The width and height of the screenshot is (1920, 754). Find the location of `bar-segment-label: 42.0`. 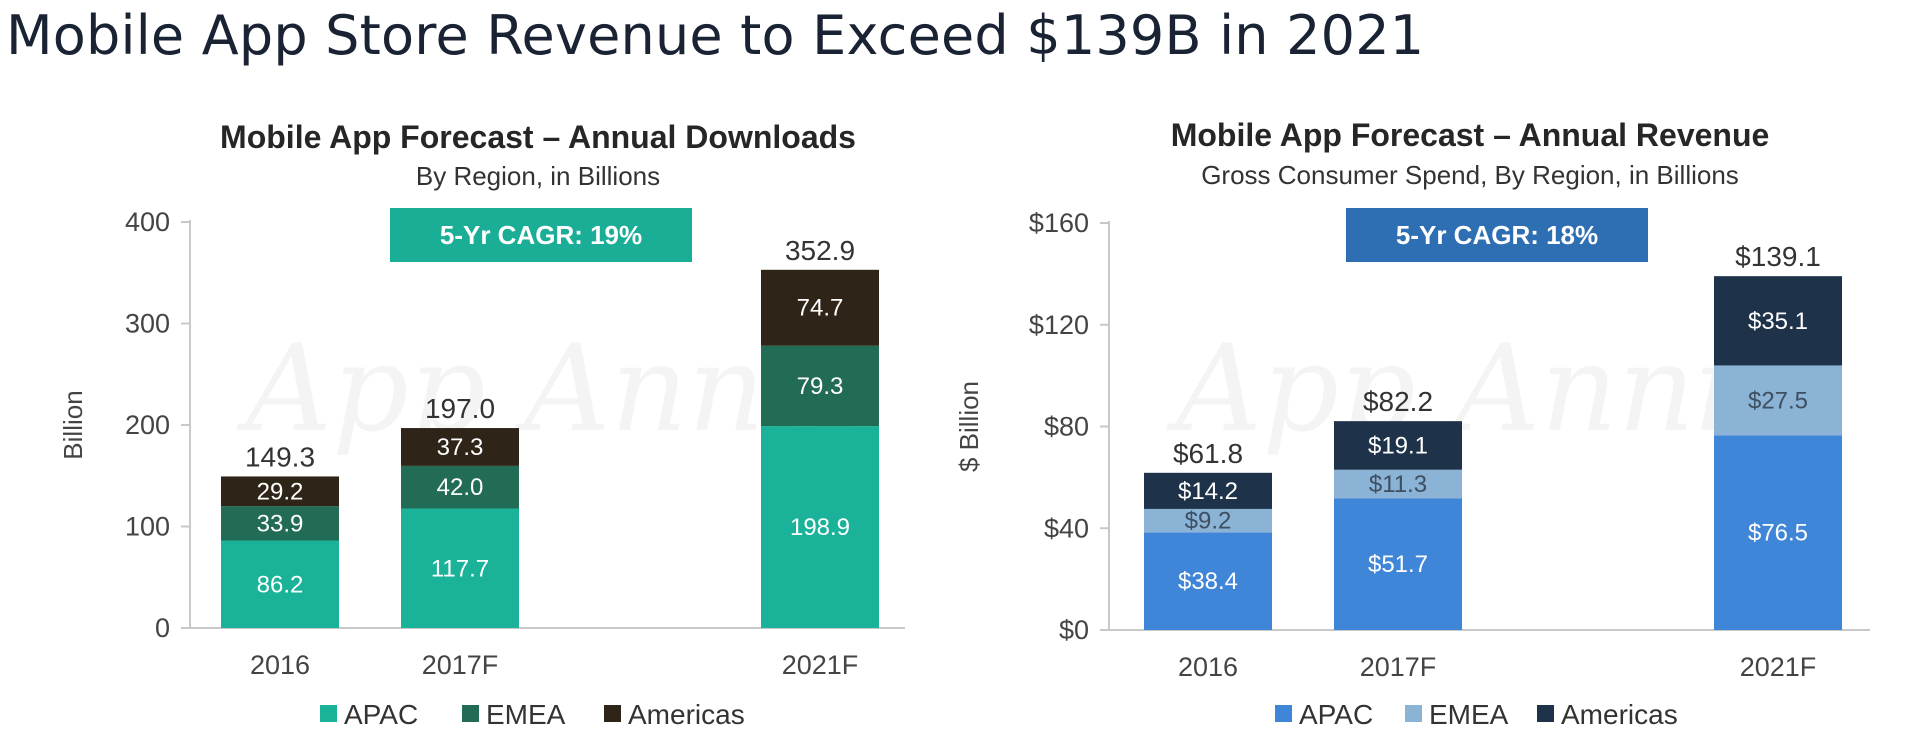

bar-segment-label: 42.0 is located at coordinates (460, 487).